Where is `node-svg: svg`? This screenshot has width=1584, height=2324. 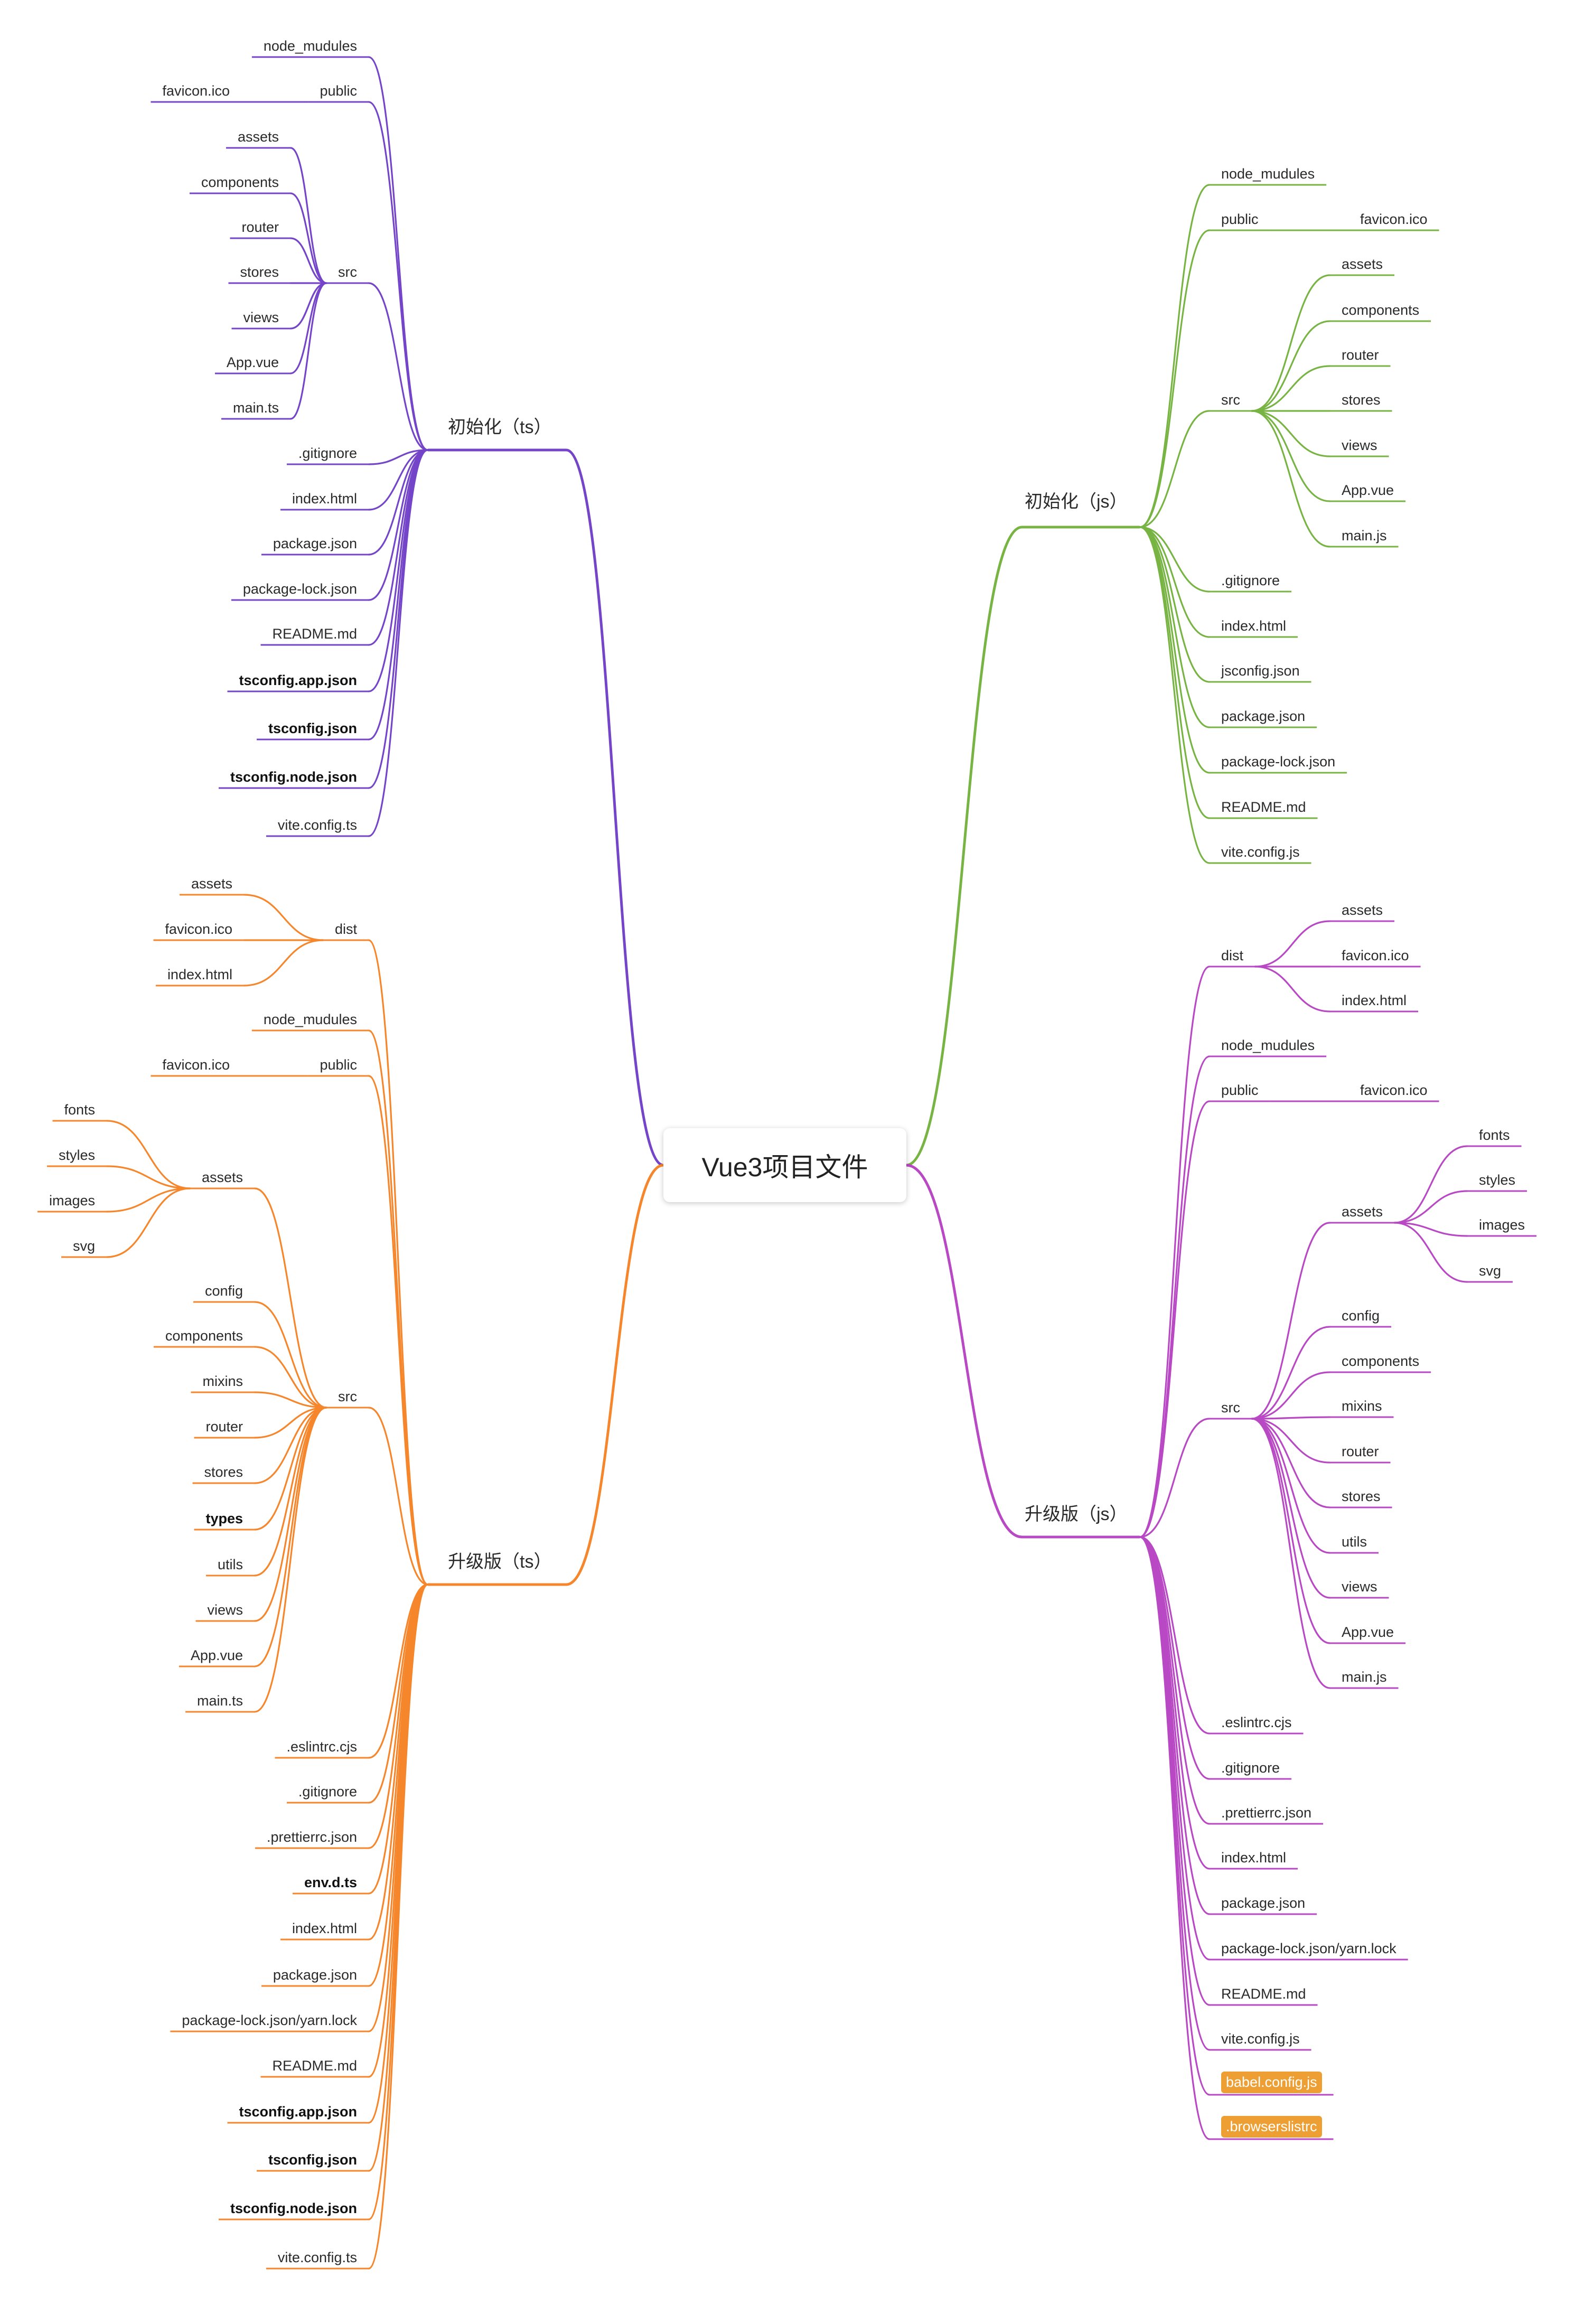 node-svg: svg is located at coordinates (1490, 1271).